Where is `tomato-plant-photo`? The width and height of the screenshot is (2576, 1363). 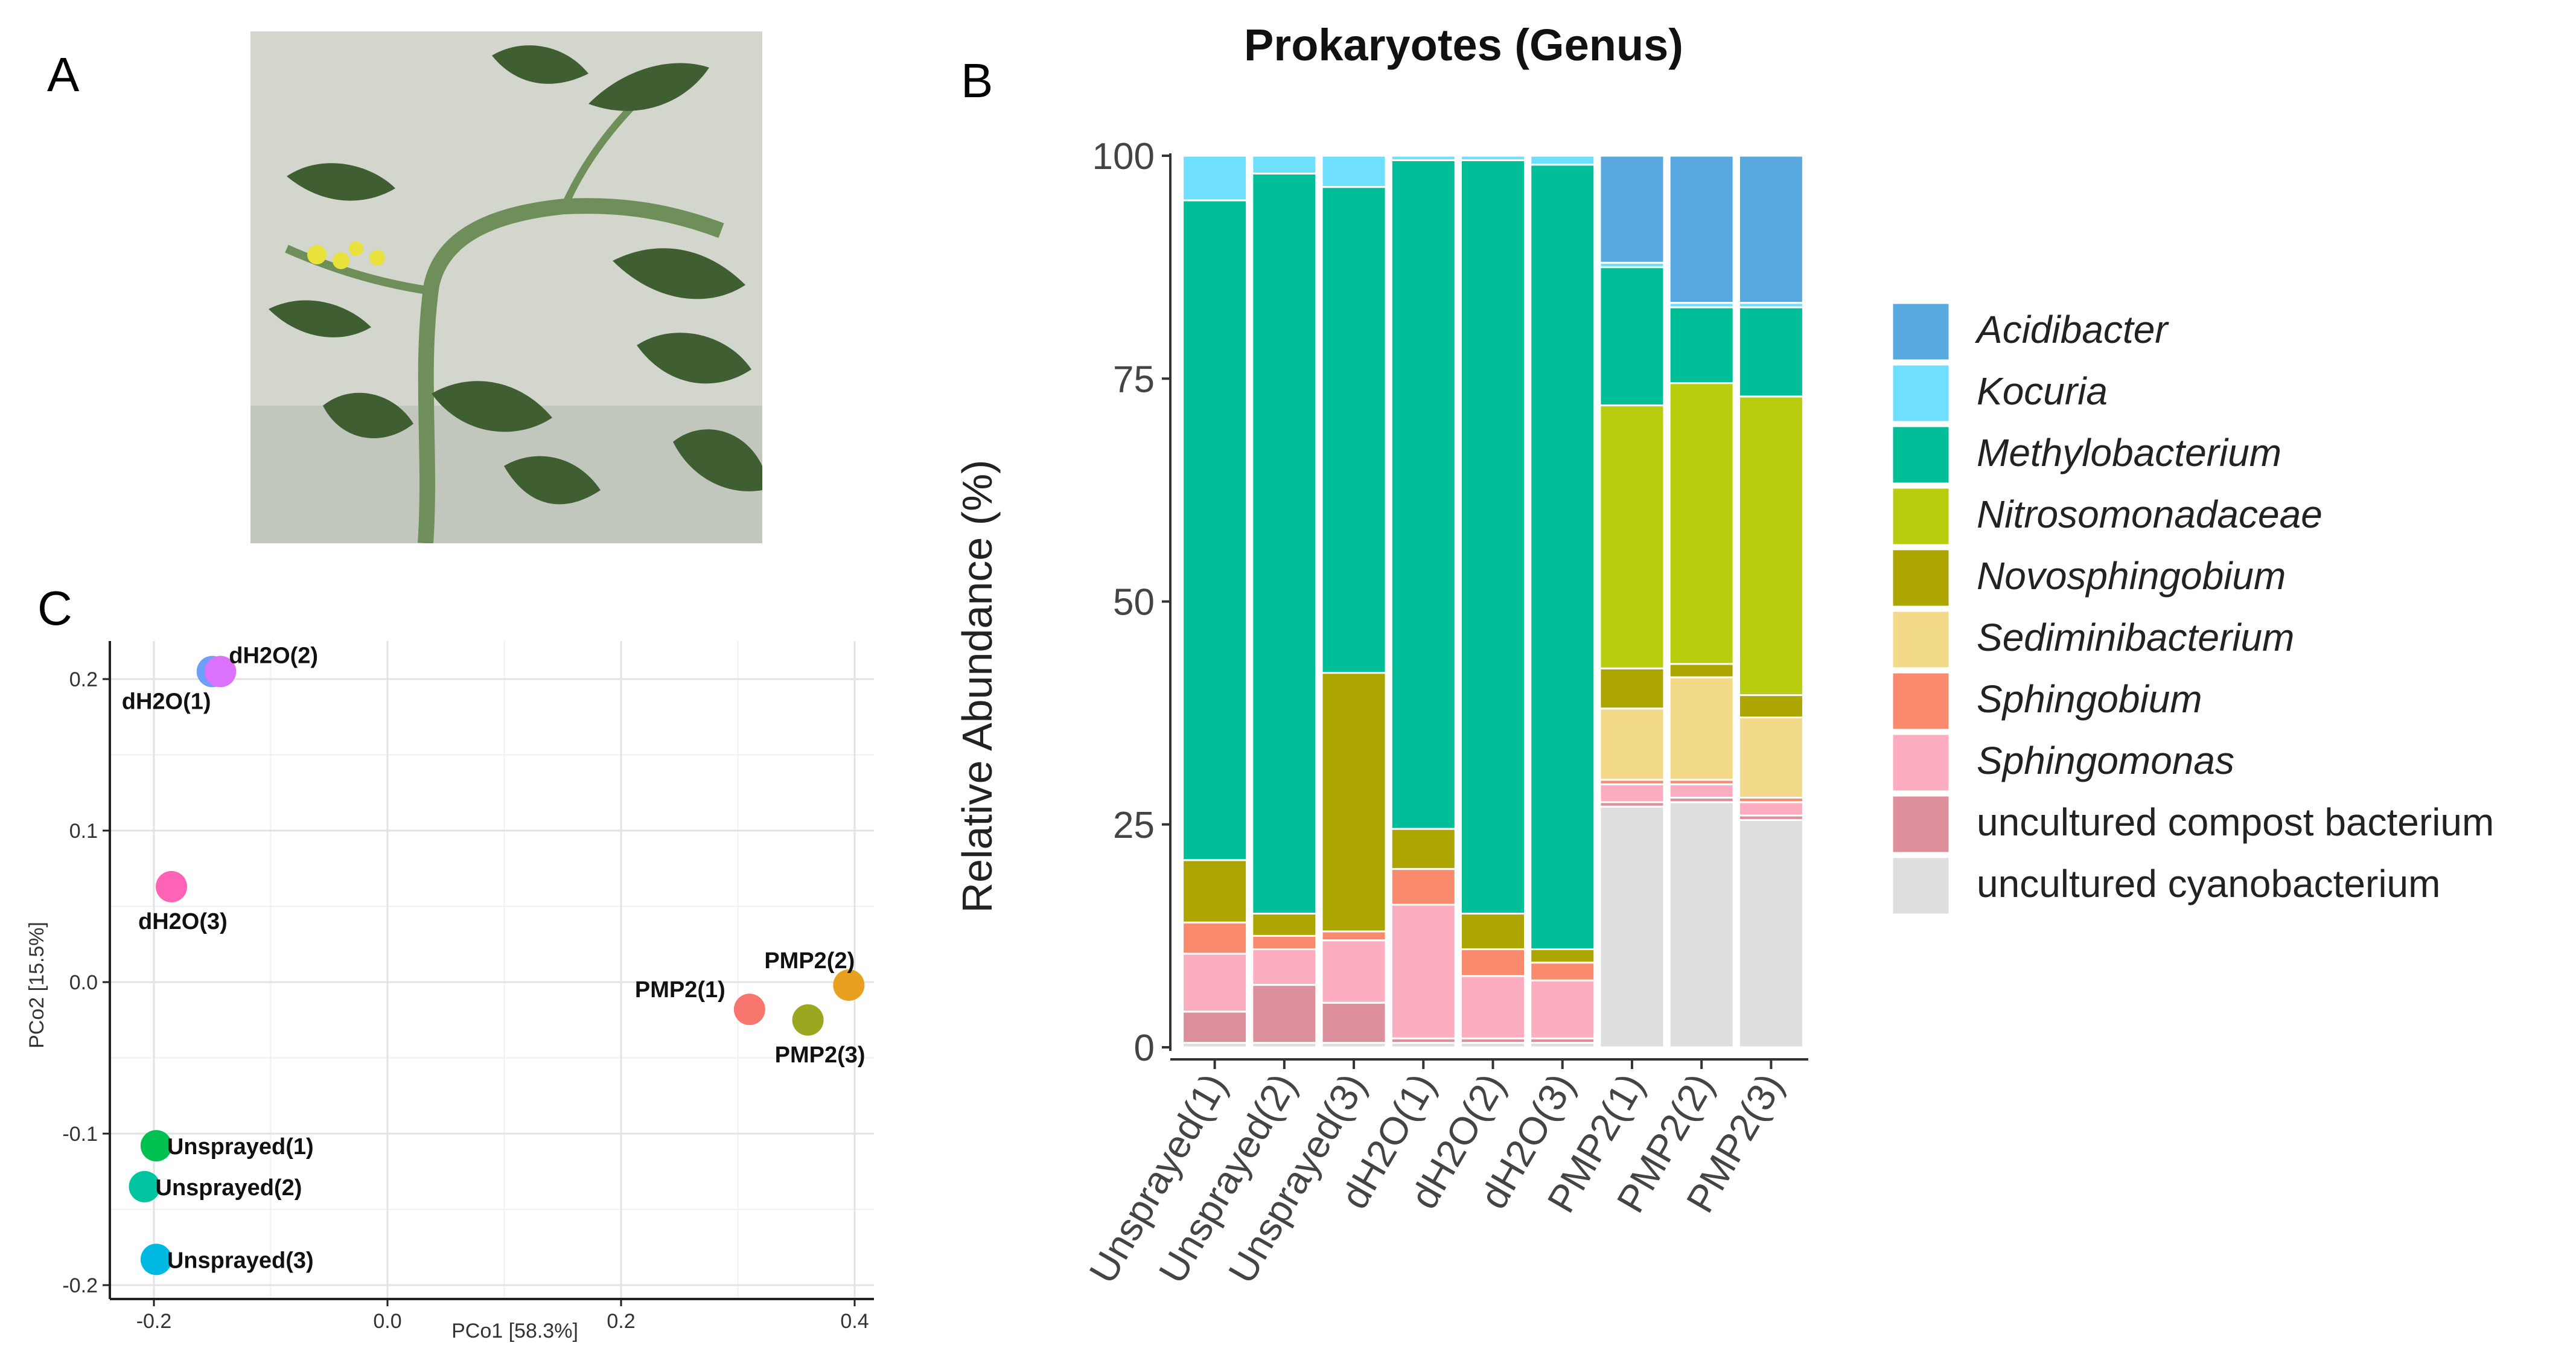
tomato-plant-photo is located at coordinates (506, 287).